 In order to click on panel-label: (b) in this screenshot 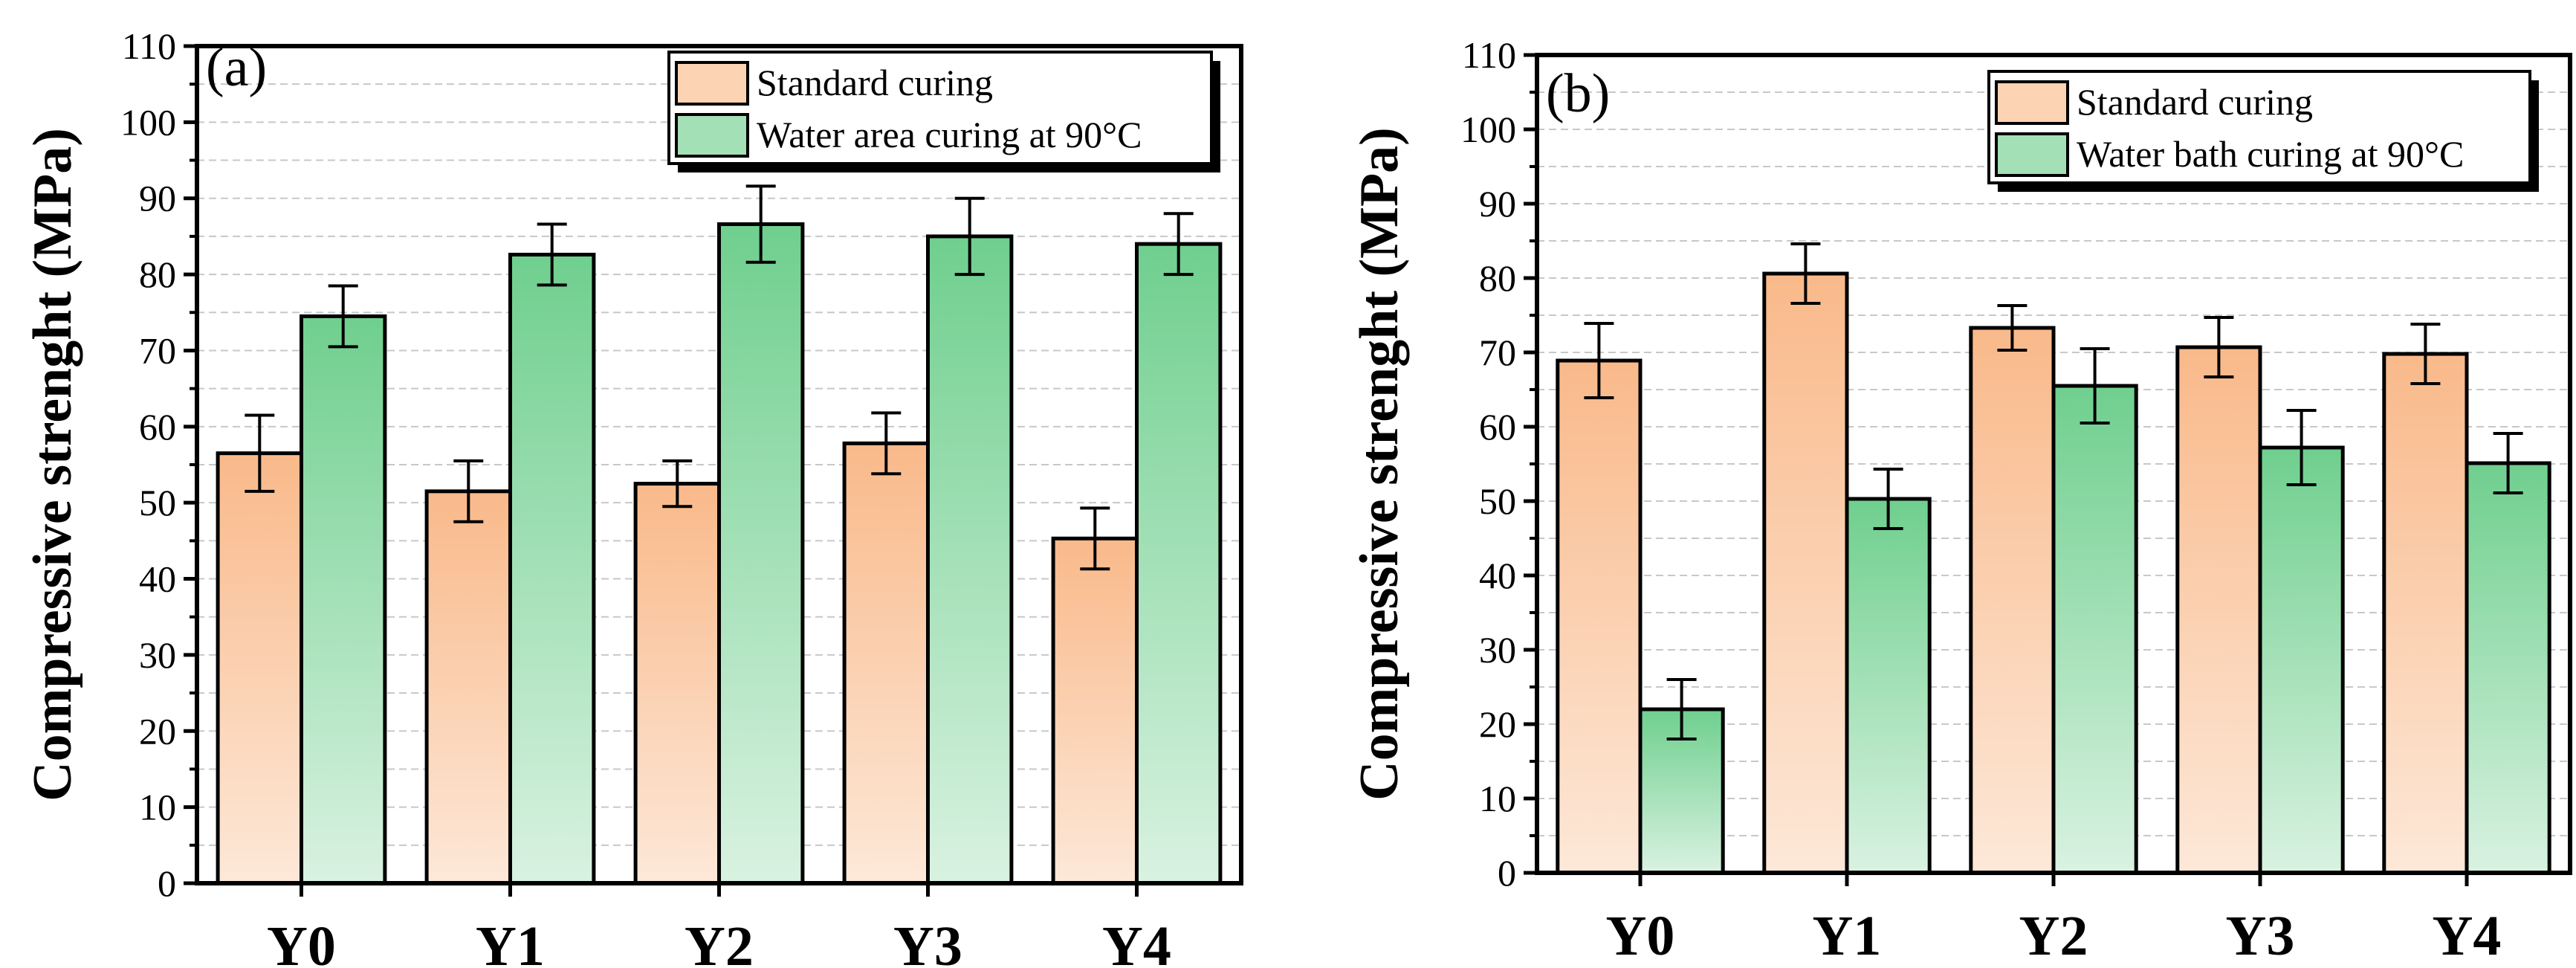, I will do `click(1578, 94)`.